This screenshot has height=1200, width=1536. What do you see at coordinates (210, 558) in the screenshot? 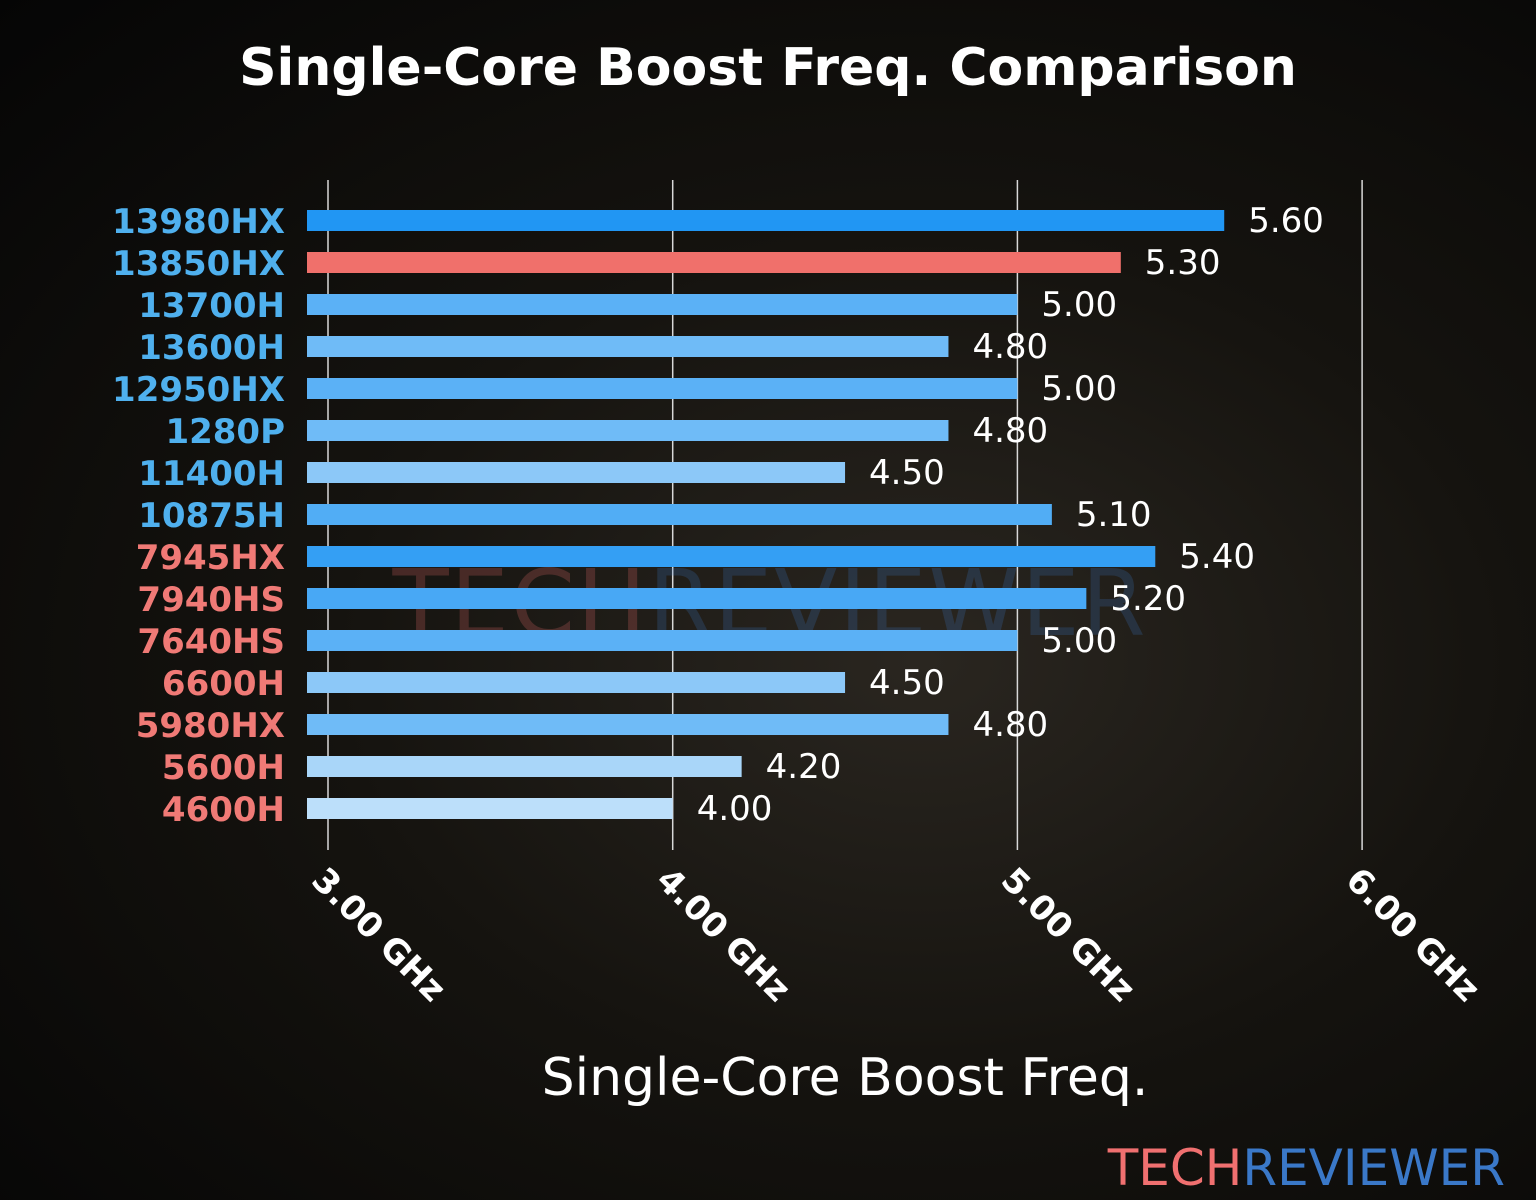
I see `category-label: 7945HX` at bounding box center [210, 558].